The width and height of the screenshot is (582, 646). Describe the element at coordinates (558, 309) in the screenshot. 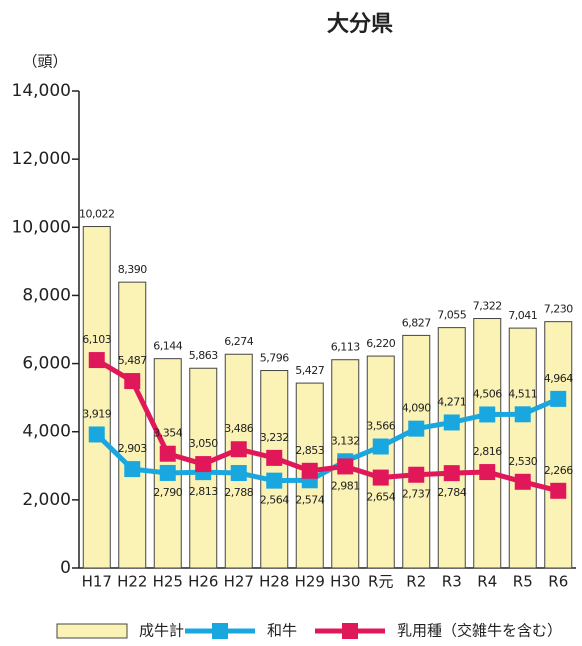

I see `bar-value-label: 7,230` at that location.